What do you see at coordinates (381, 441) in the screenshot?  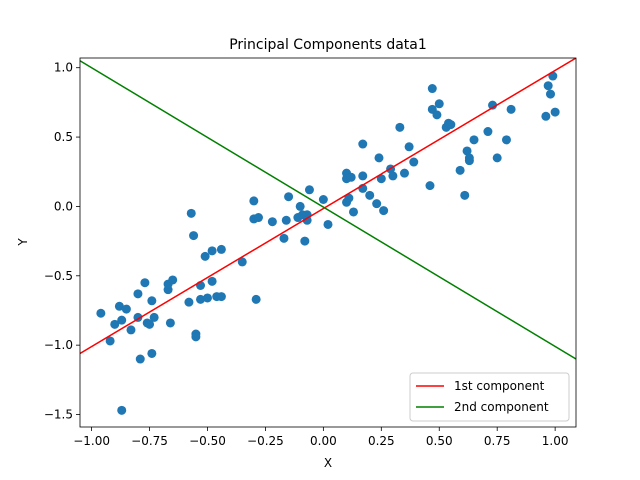 I see `x-tick-label-5: 0.25` at bounding box center [381, 441].